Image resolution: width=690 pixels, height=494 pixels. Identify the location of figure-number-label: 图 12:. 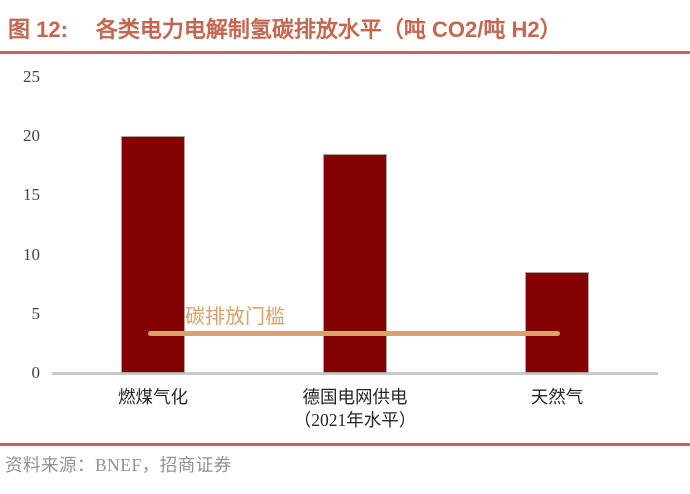
(38, 29).